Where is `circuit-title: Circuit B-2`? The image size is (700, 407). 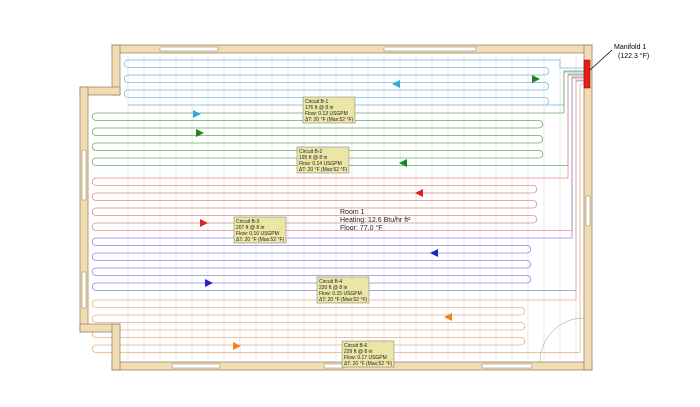
circuit-title: Circuit B-2 is located at coordinates (311, 152).